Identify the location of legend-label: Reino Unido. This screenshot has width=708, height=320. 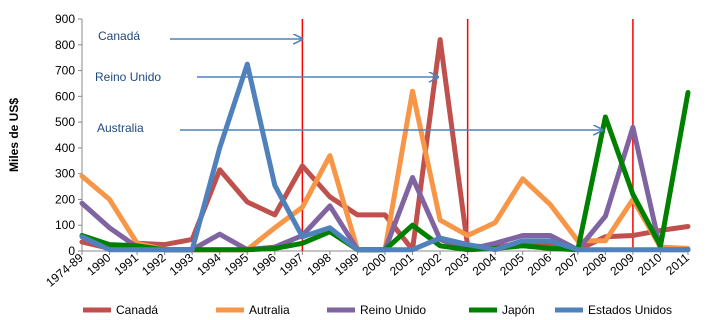
(393, 310).